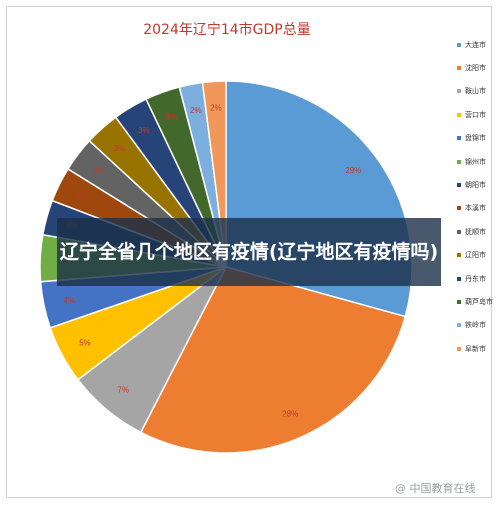  I want to click on legend-label: 朝阳市, so click(475, 186).